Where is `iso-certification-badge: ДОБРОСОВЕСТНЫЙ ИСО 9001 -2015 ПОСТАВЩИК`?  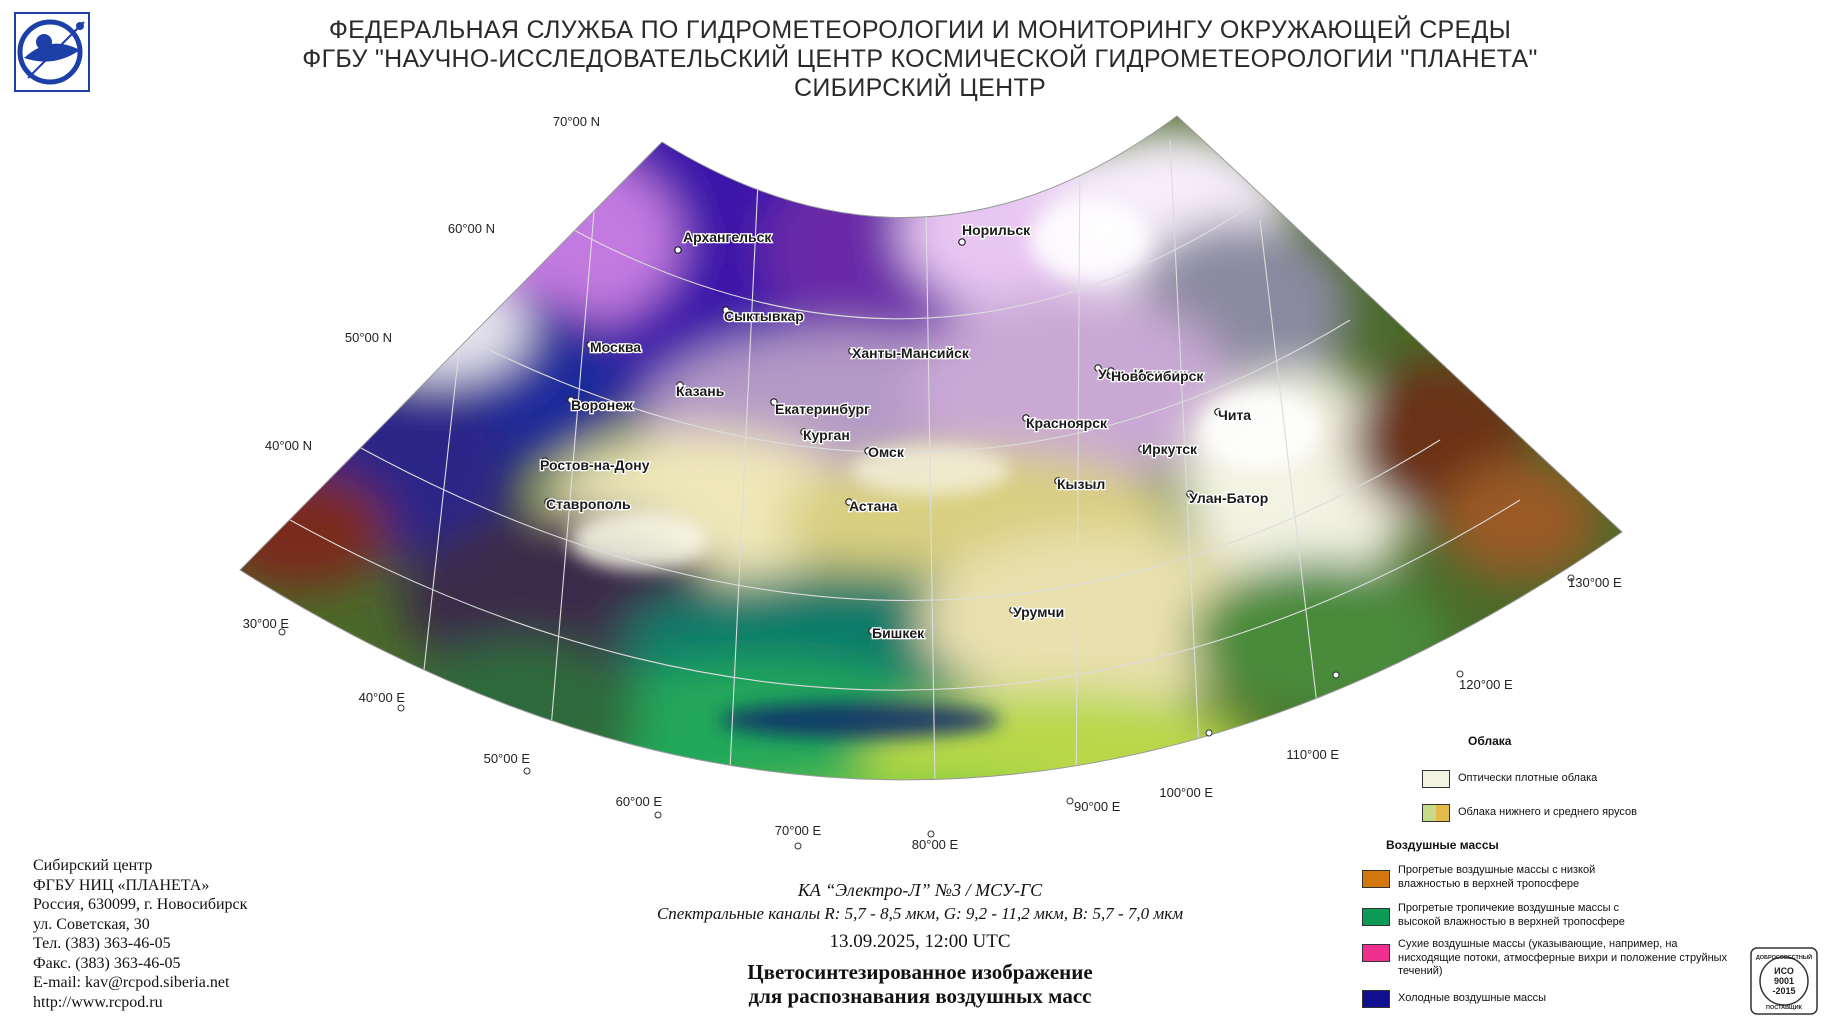
iso-certification-badge: ДОБРОСОВЕСТНЫЙ ИСО 9001 -2015 ПОСТАВЩИК is located at coordinates (1784, 981).